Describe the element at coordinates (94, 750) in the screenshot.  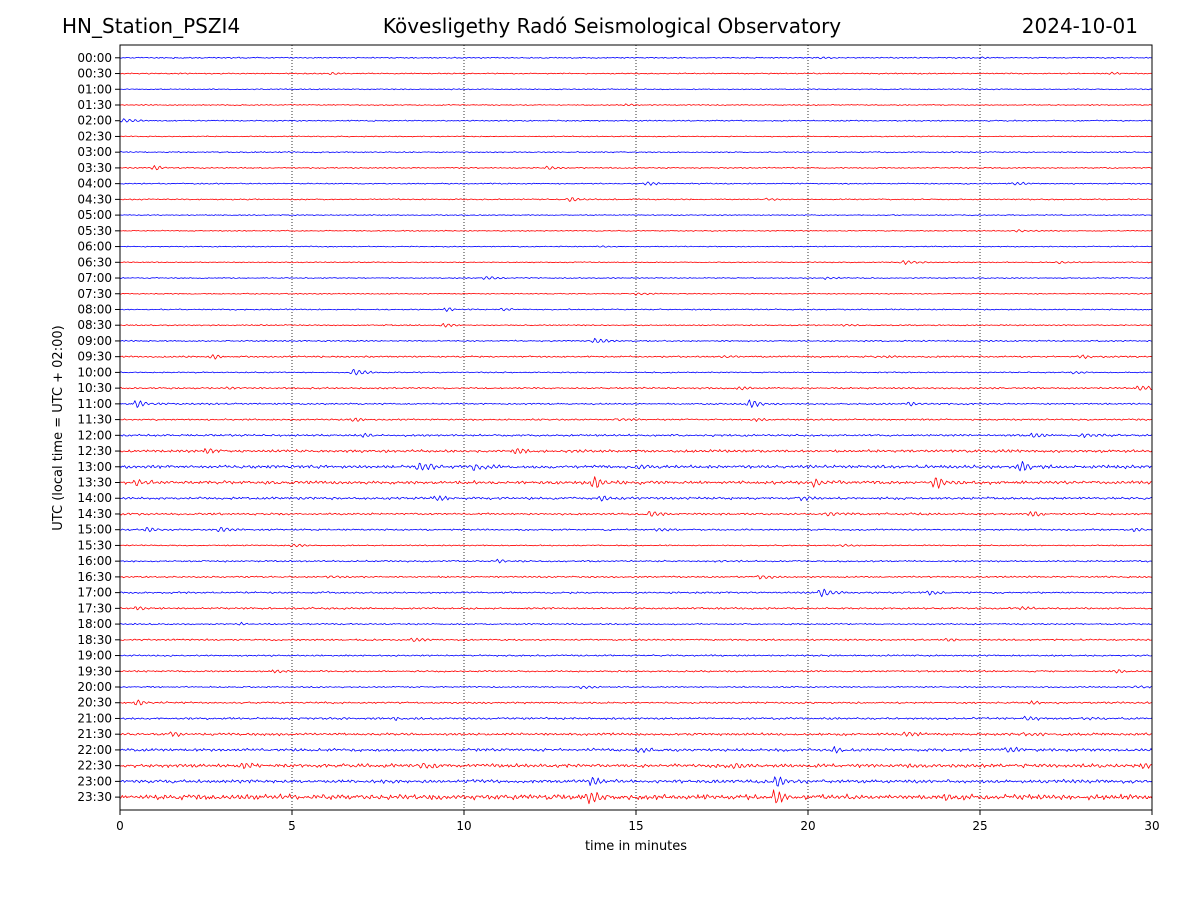
I see `y-tick-label-2200: 22:00` at that location.